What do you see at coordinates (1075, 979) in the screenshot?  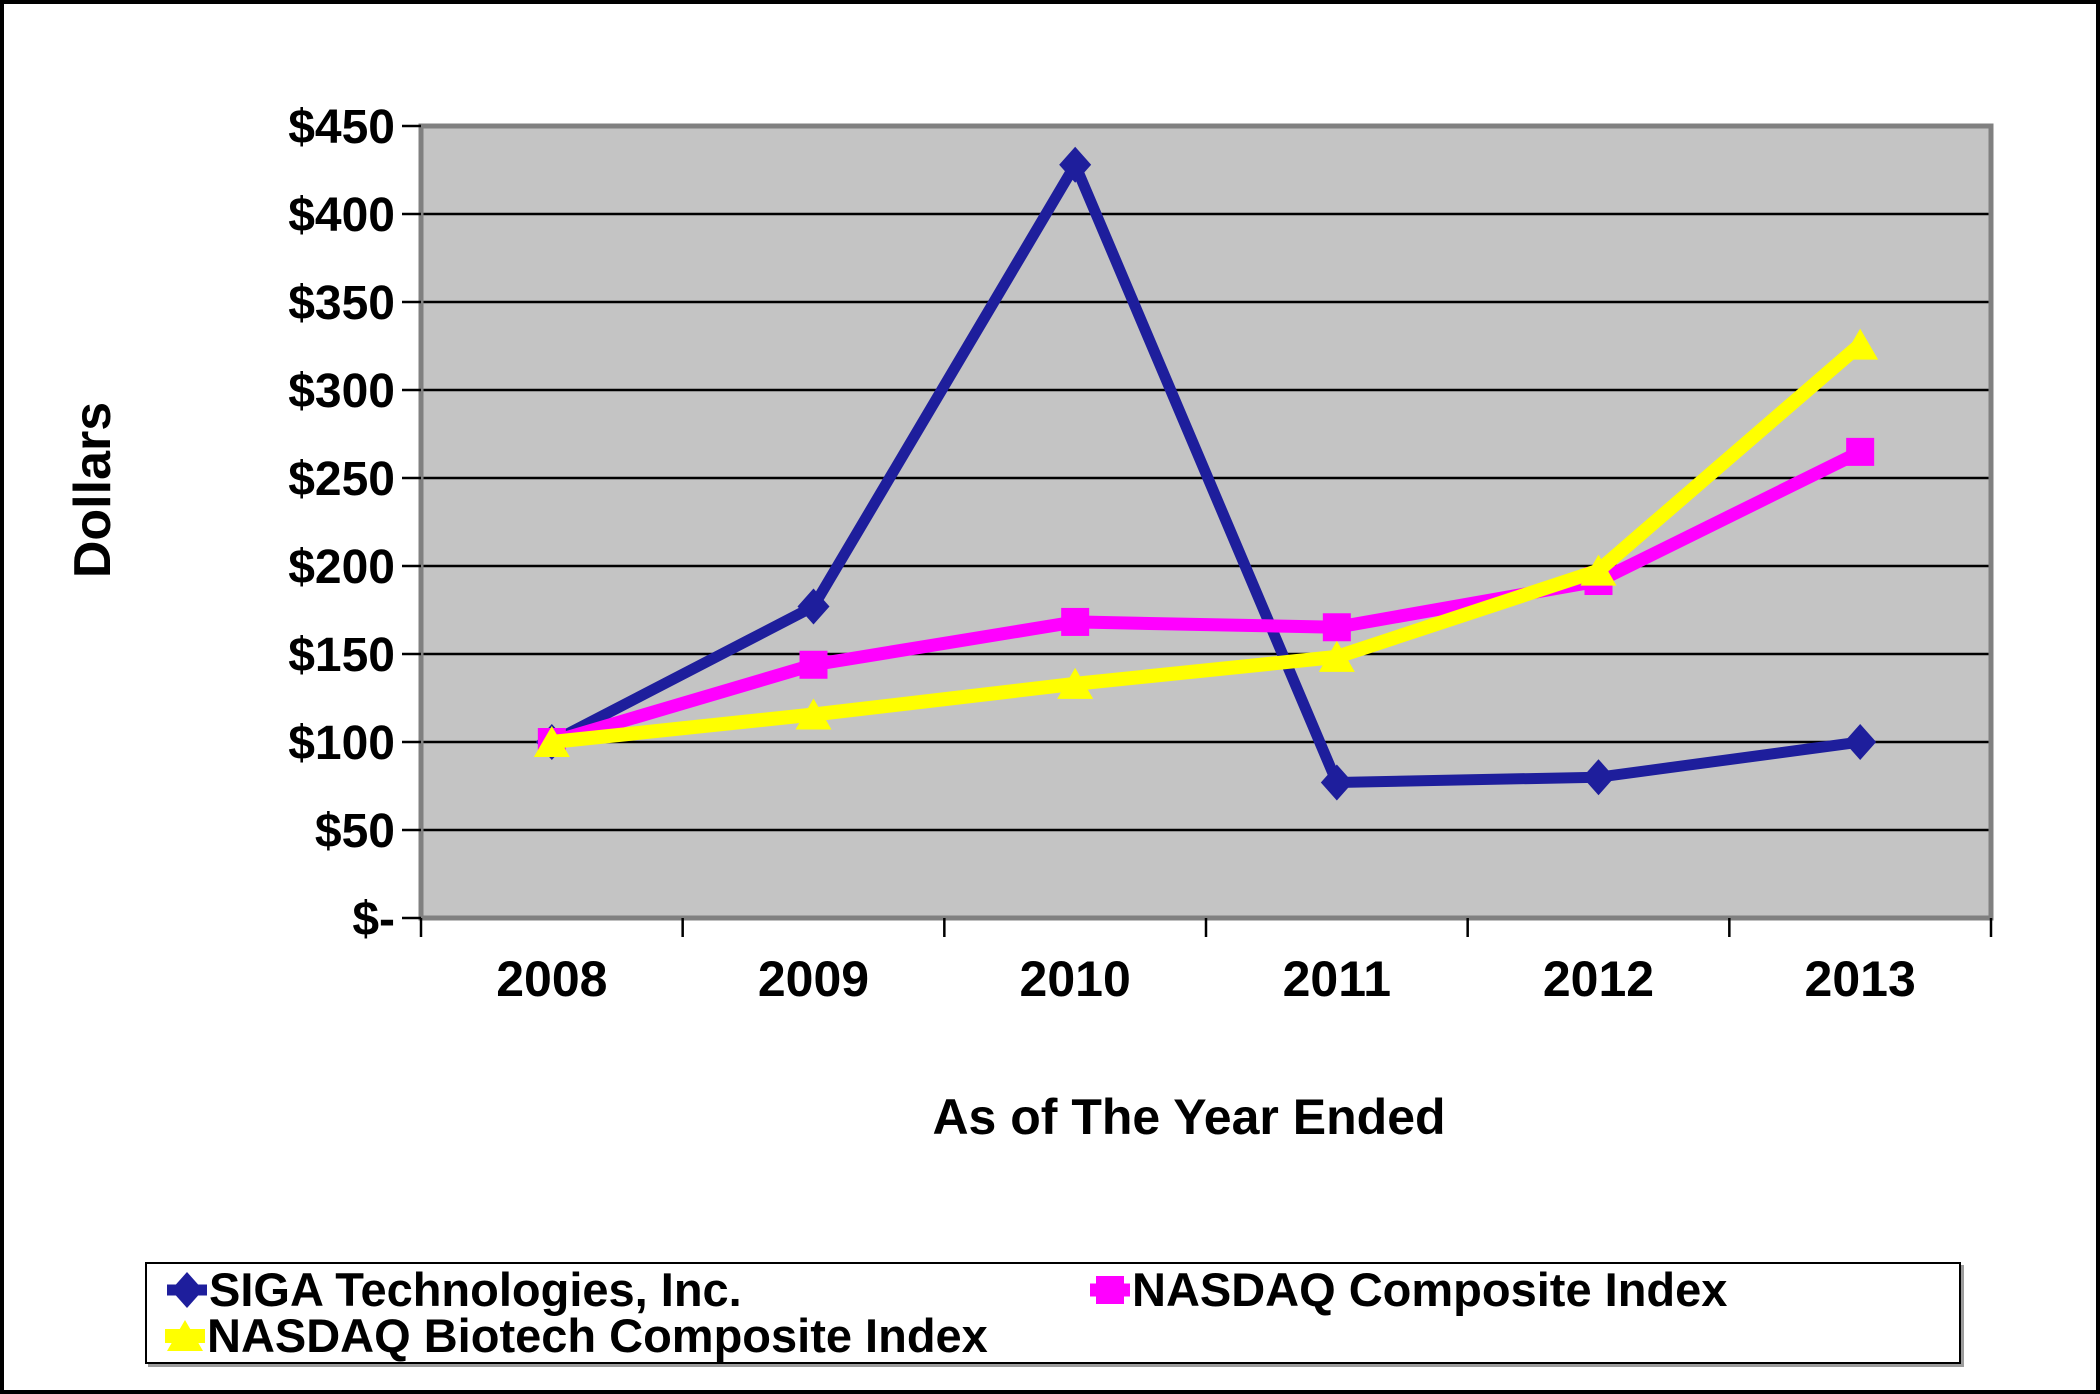 I see `x-tick-label-2010: 2010` at bounding box center [1075, 979].